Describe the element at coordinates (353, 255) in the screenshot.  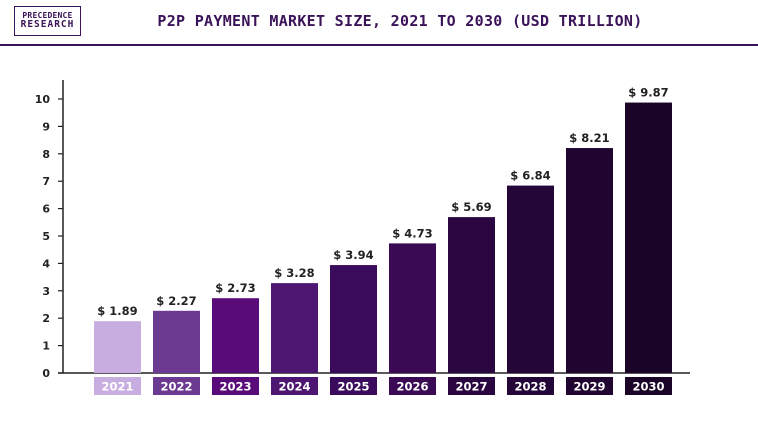
I see `data-label: $ 3.94` at that location.